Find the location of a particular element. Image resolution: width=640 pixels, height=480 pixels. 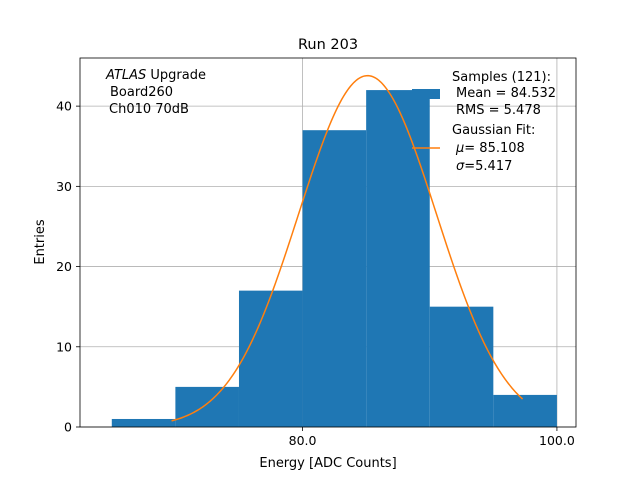

x-tick-label: 100.0 is located at coordinates (557, 440).